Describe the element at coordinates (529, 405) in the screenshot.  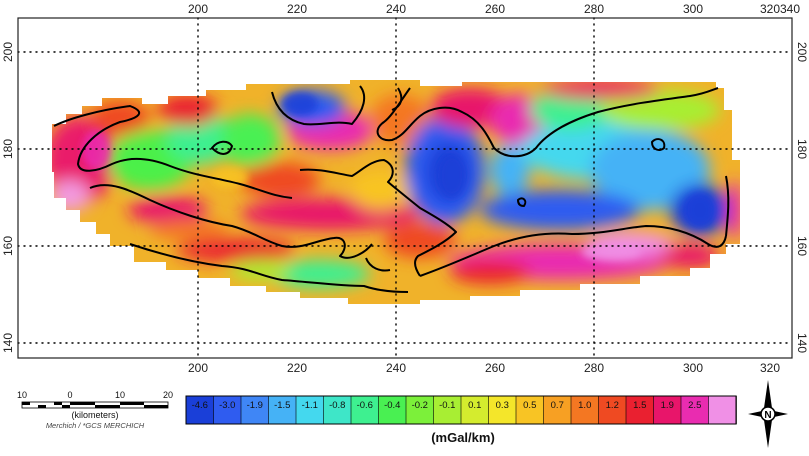
I see `legend-value-label: 0.5` at that location.